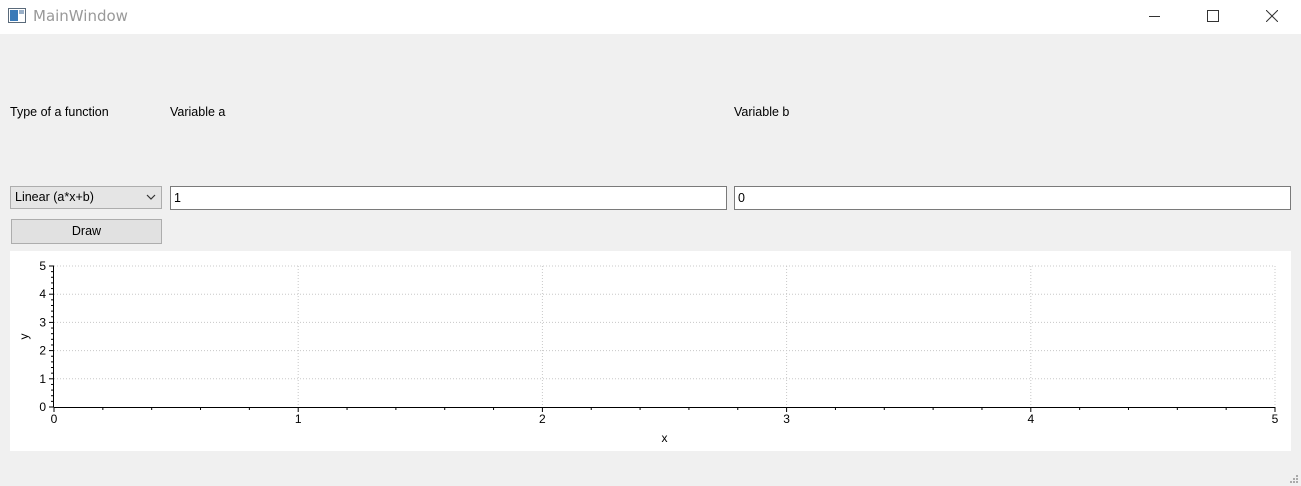 The image size is (1301, 486). I want to click on close-icon, so click(1272, 16).